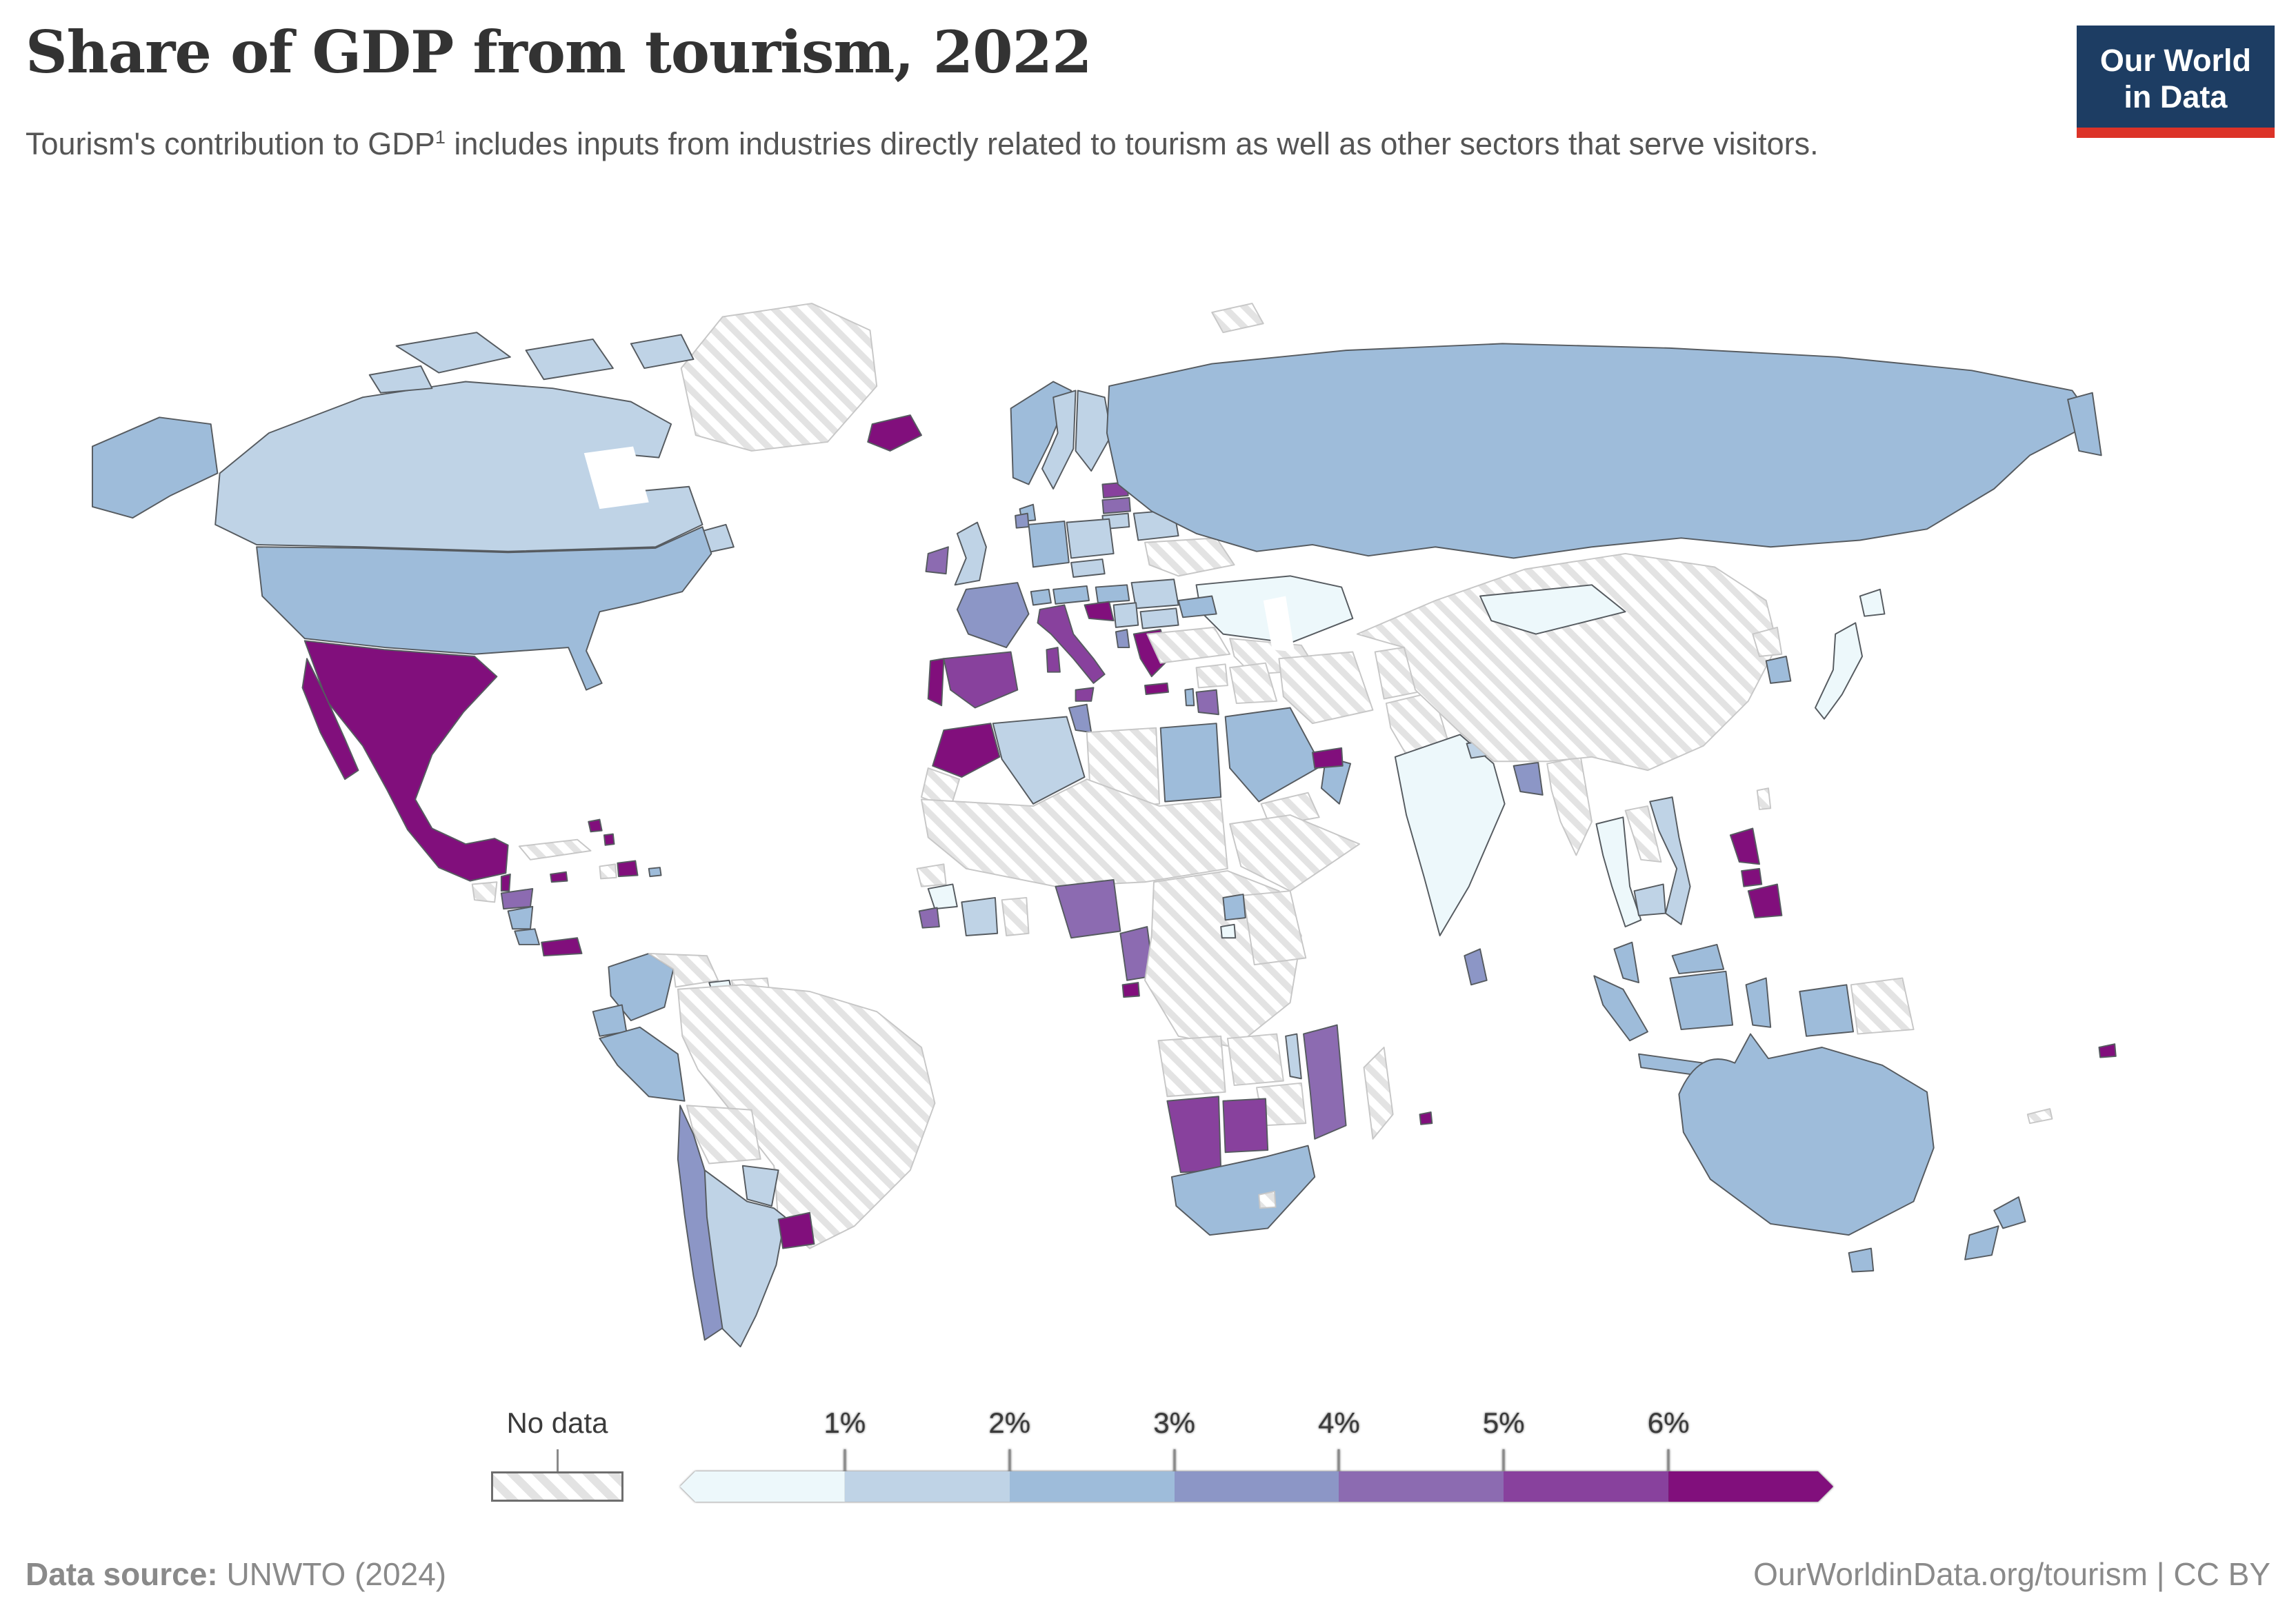 This screenshot has height=1621, width=2296. Describe the element at coordinates (1245, 1126) in the screenshot. I see `country-botswana` at that location.